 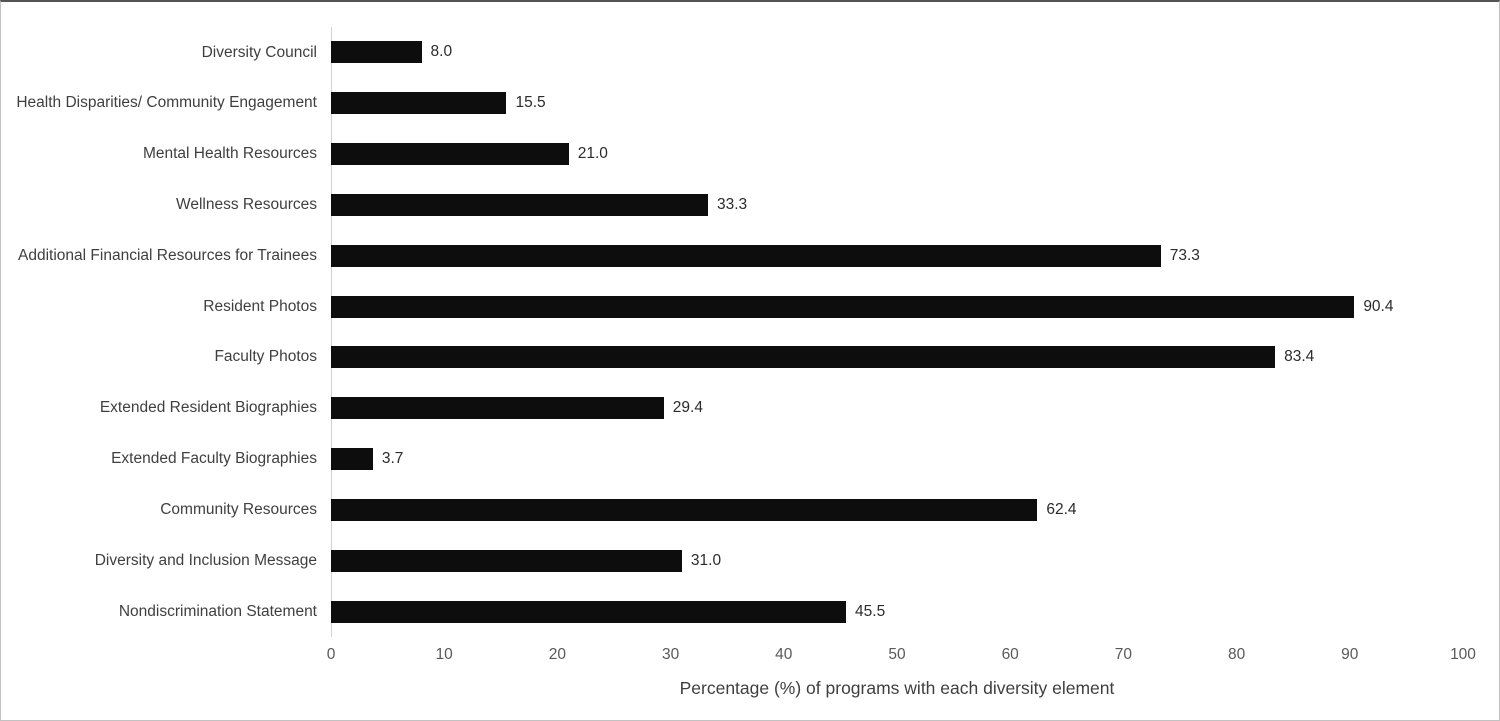 What do you see at coordinates (1061, 509) in the screenshot?
I see `value-label: 62.4` at bounding box center [1061, 509].